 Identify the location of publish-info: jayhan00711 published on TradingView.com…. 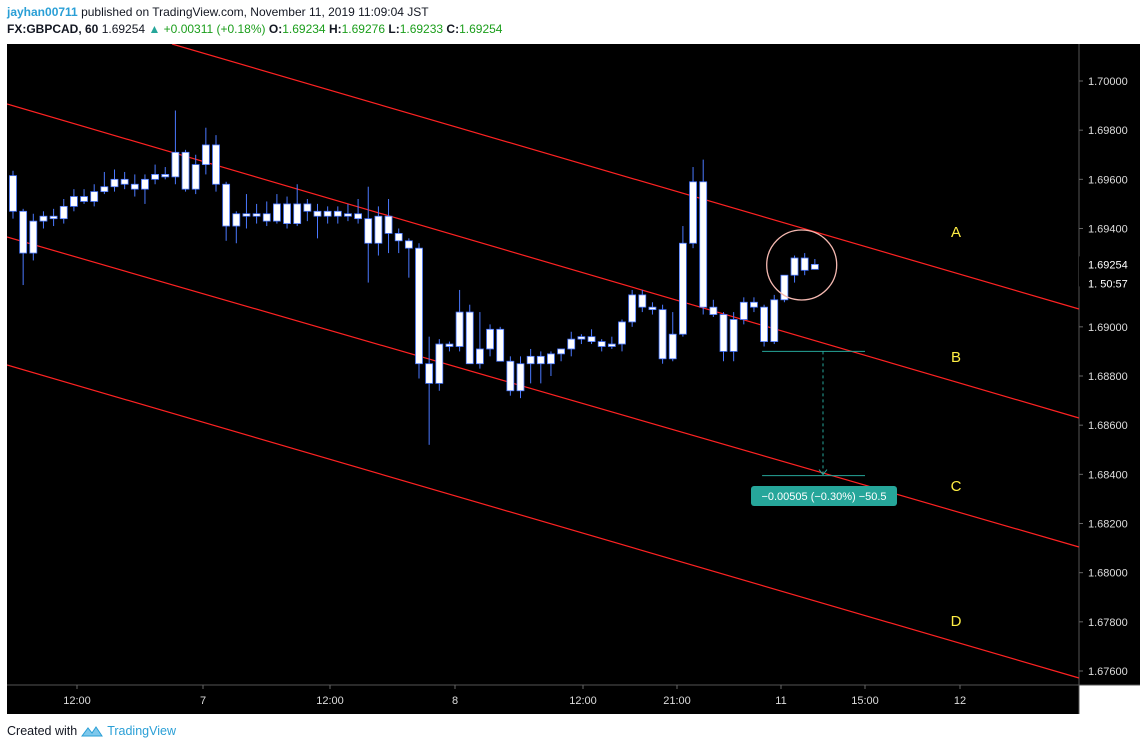
(218, 12).